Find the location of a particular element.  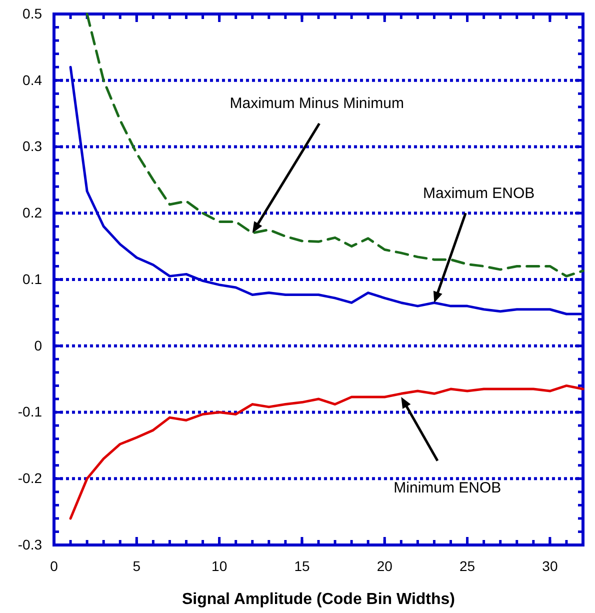

x-tick-label: 0 is located at coordinates (54, 566).